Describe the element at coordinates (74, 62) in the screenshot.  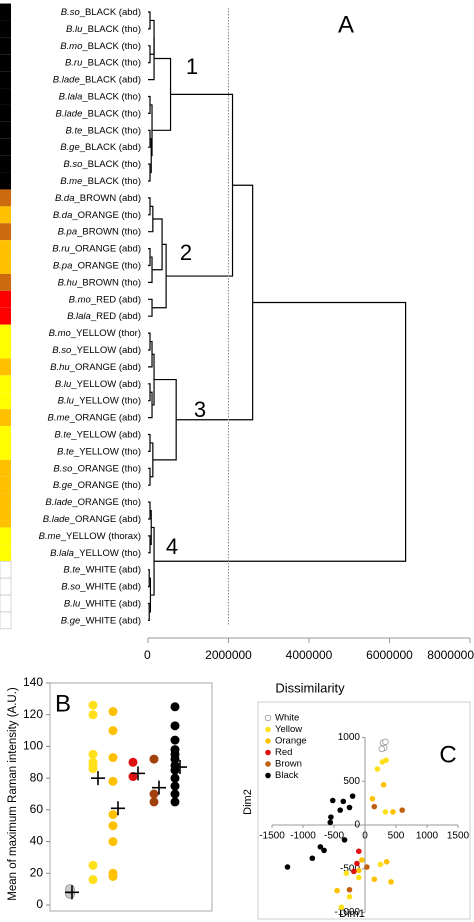
I see `leaf-species: B.ru` at that location.